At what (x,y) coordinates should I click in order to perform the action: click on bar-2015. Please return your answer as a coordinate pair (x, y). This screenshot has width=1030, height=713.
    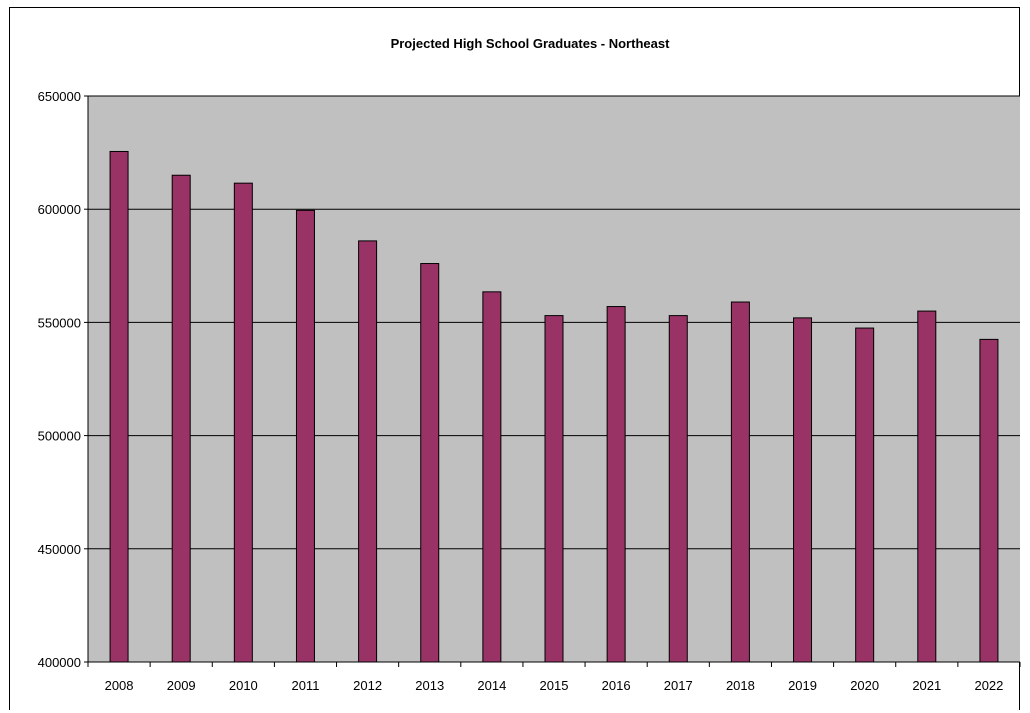
    Looking at the image, I should click on (554, 489).